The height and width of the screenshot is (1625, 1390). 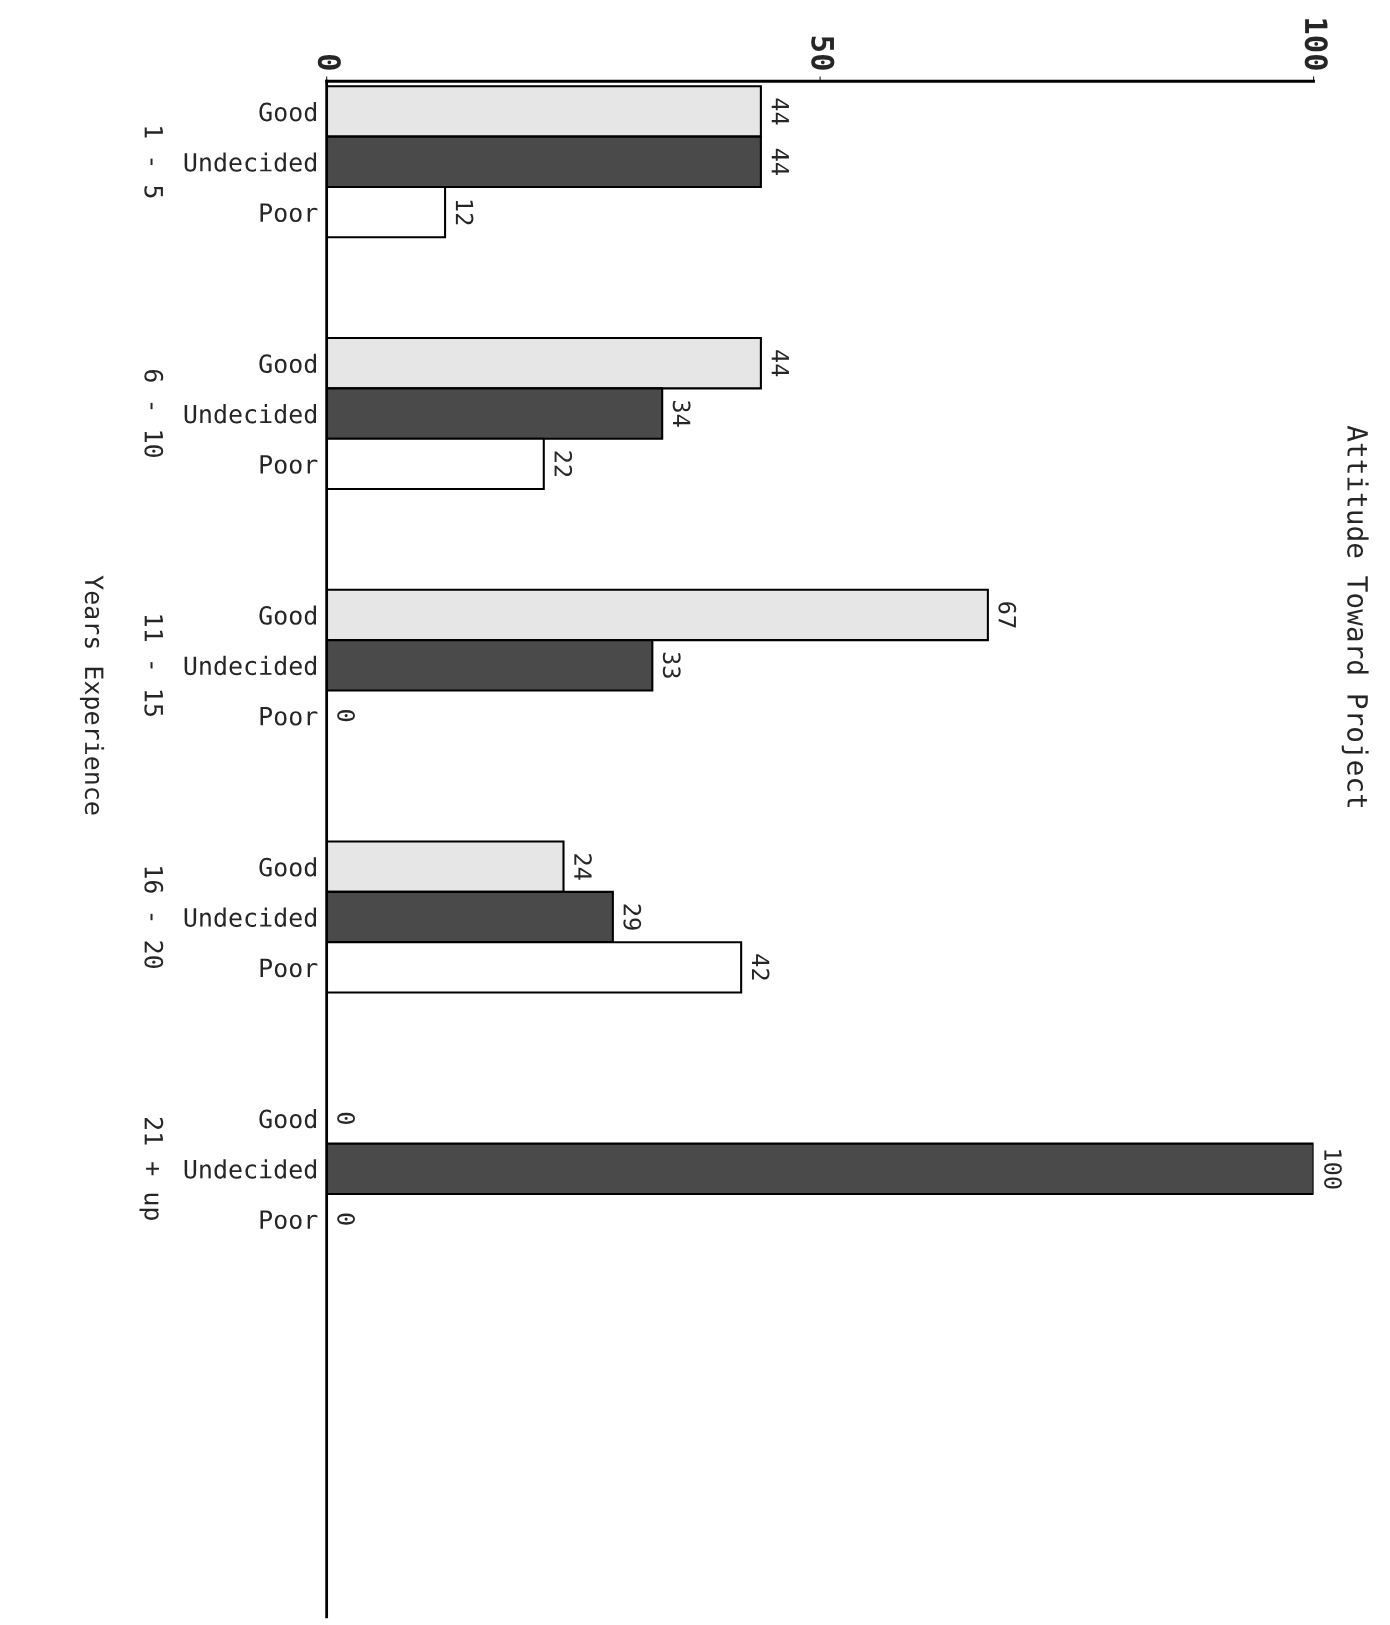 I want to click on data-label: 67, so click(x=1007, y=615).